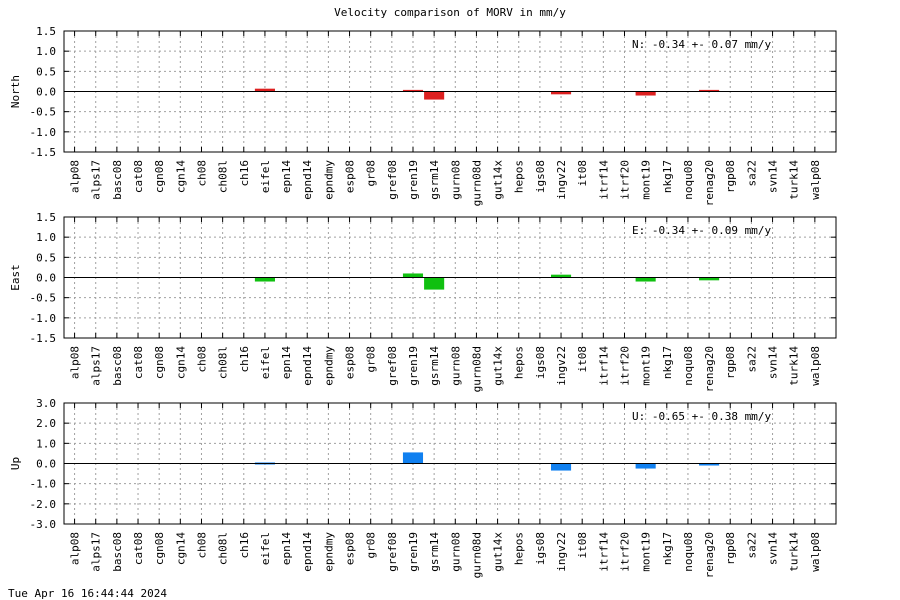 This screenshot has height=600, width=900. Describe the element at coordinates (15, 463) in the screenshot. I see `y-axis-label: Up` at that location.